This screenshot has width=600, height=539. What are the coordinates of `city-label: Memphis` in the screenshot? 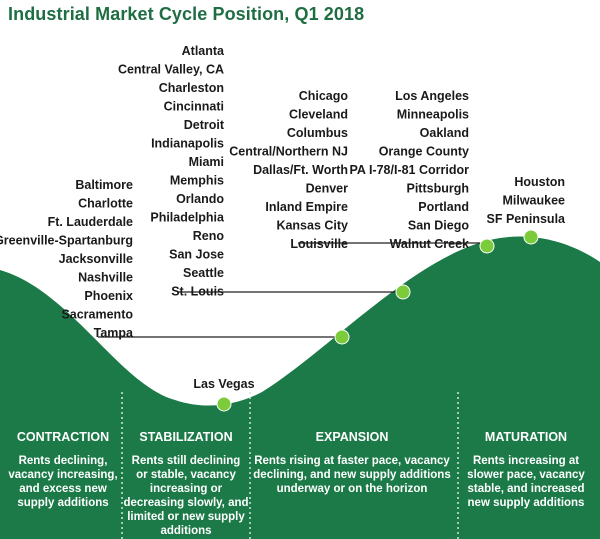 It's located at (197, 181).